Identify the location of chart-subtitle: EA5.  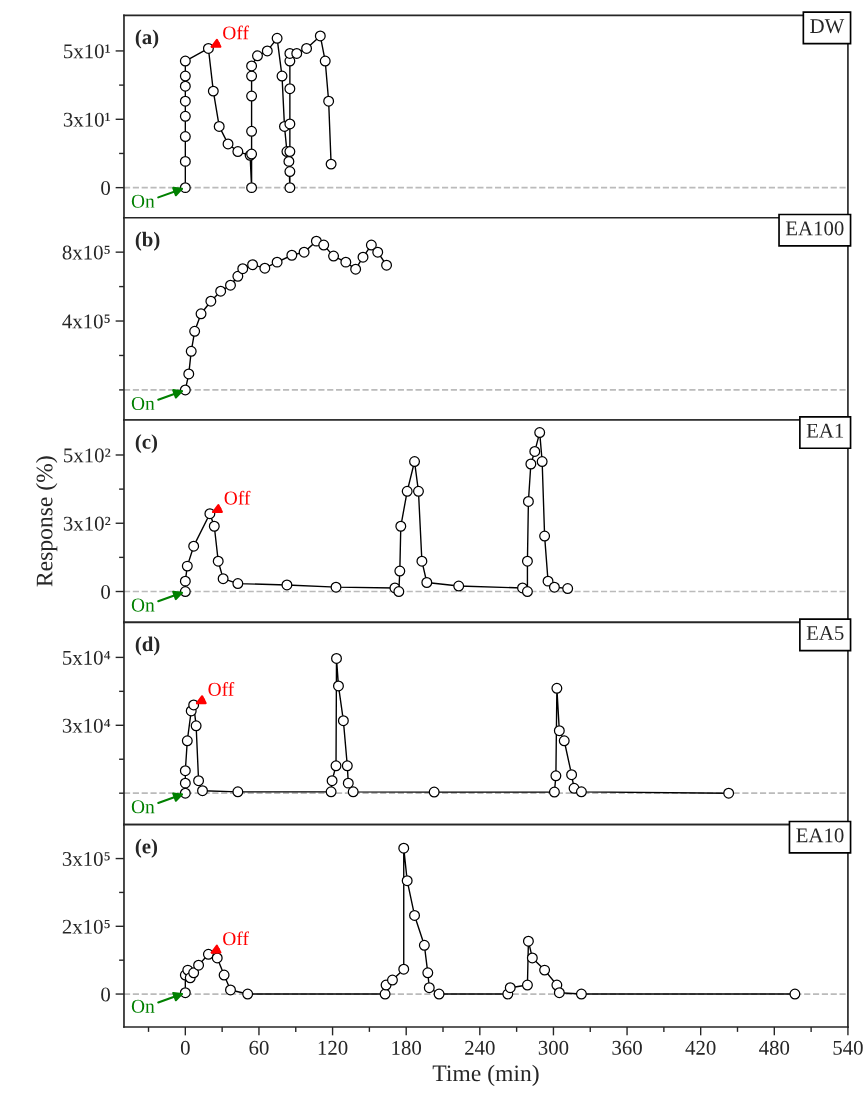
(825, 633).